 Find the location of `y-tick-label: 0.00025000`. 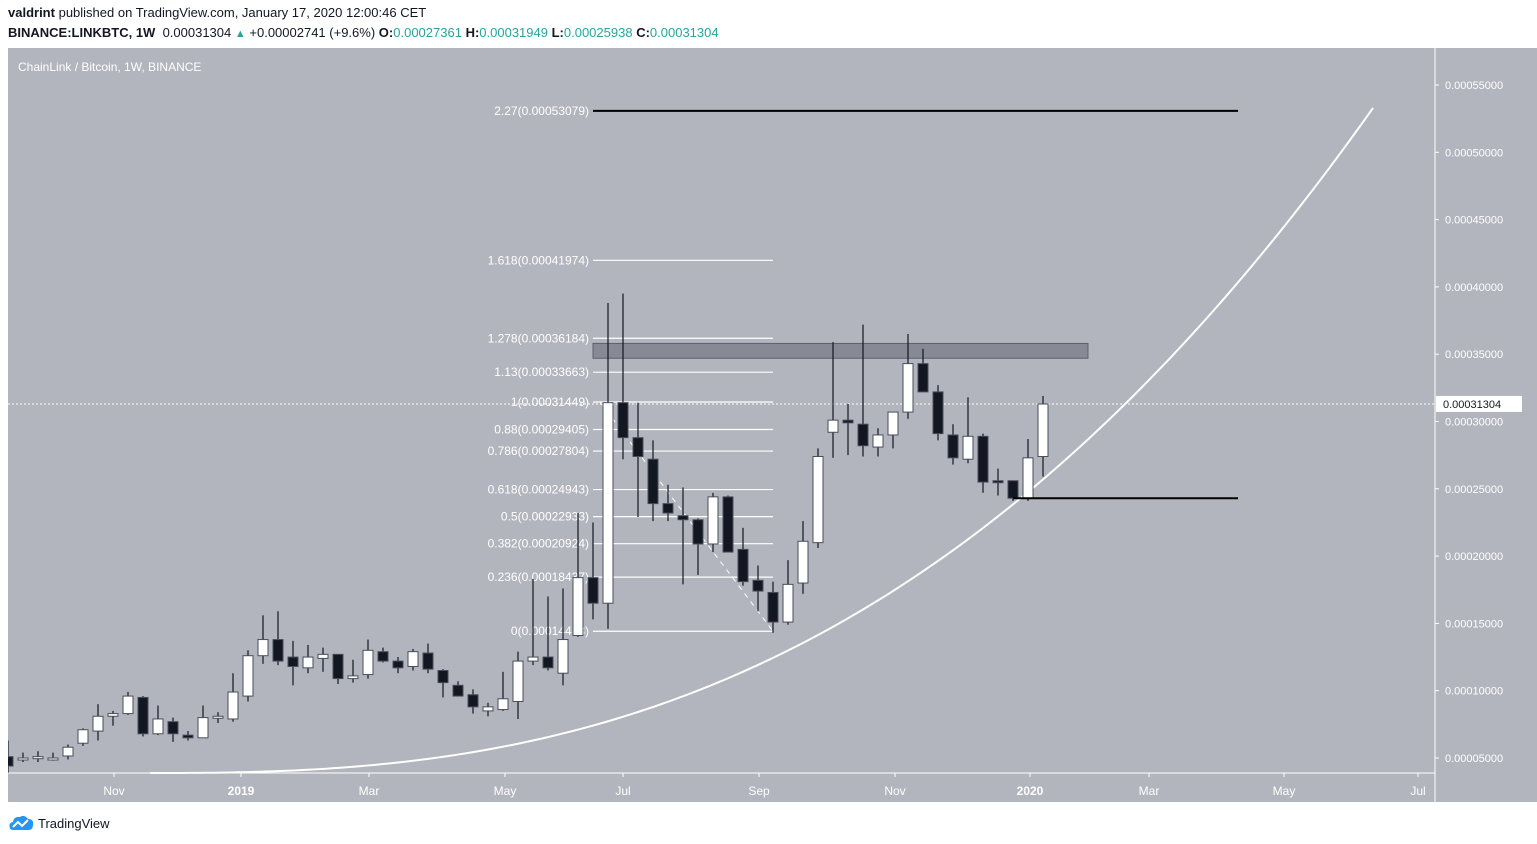

y-tick-label: 0.00025000 is located at coordinates (1474, 490).